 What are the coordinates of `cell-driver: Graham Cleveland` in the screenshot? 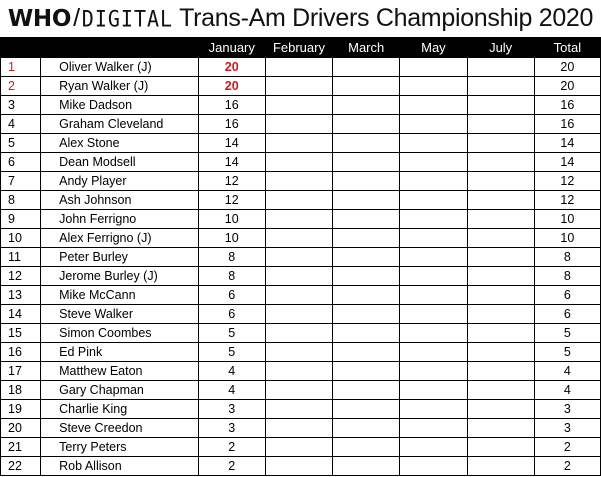 It's located at (119, 124).